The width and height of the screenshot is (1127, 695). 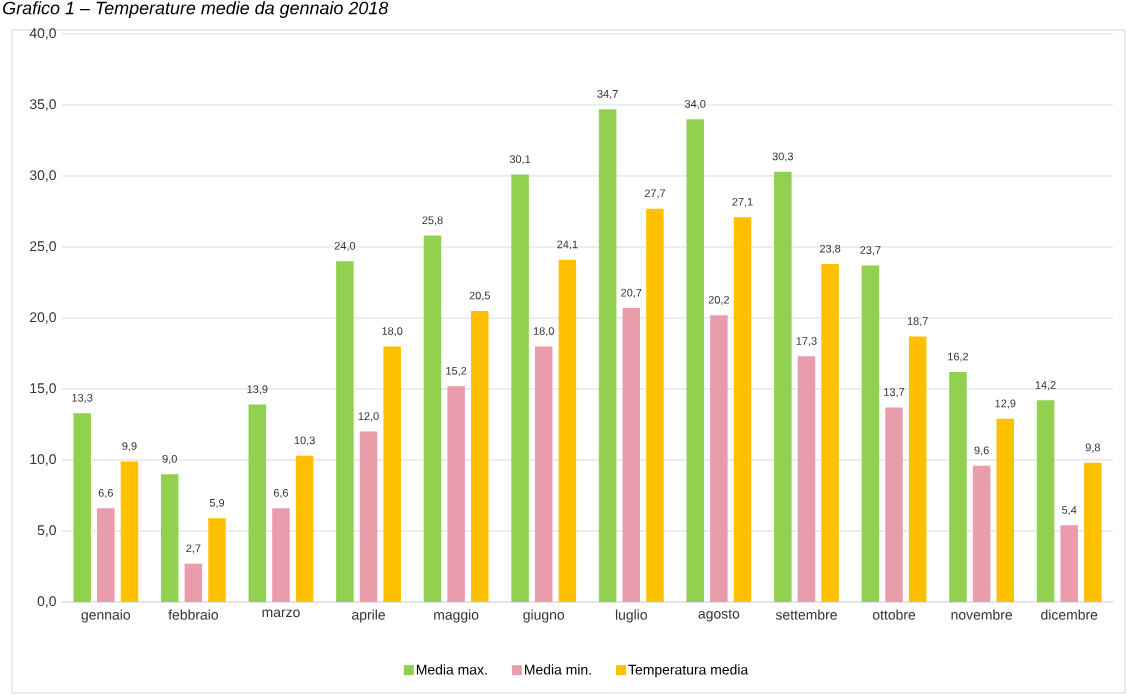 I want to click on x-tick-label: marzo, so click(x=281, y=613).